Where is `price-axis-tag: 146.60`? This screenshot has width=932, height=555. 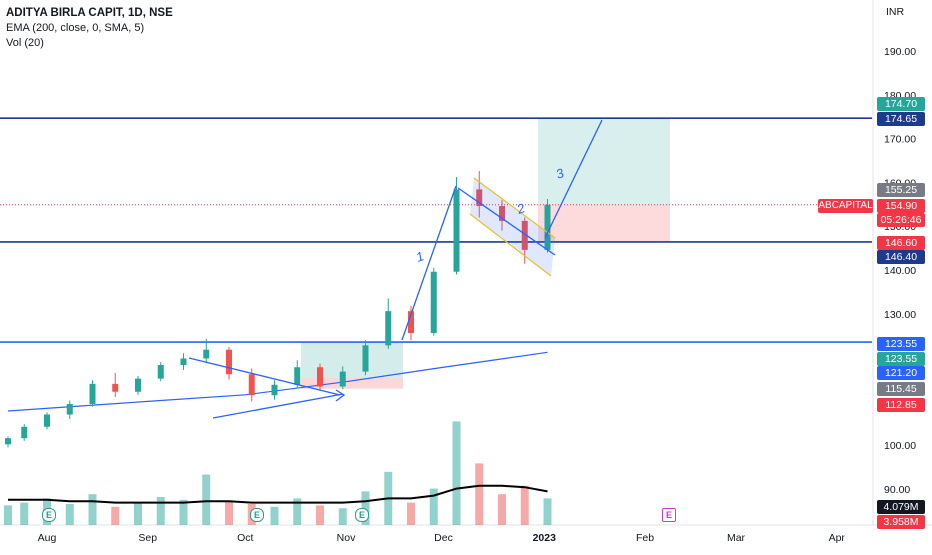 price-axis-tag: 146.60 is located at coordinates (901, 243).